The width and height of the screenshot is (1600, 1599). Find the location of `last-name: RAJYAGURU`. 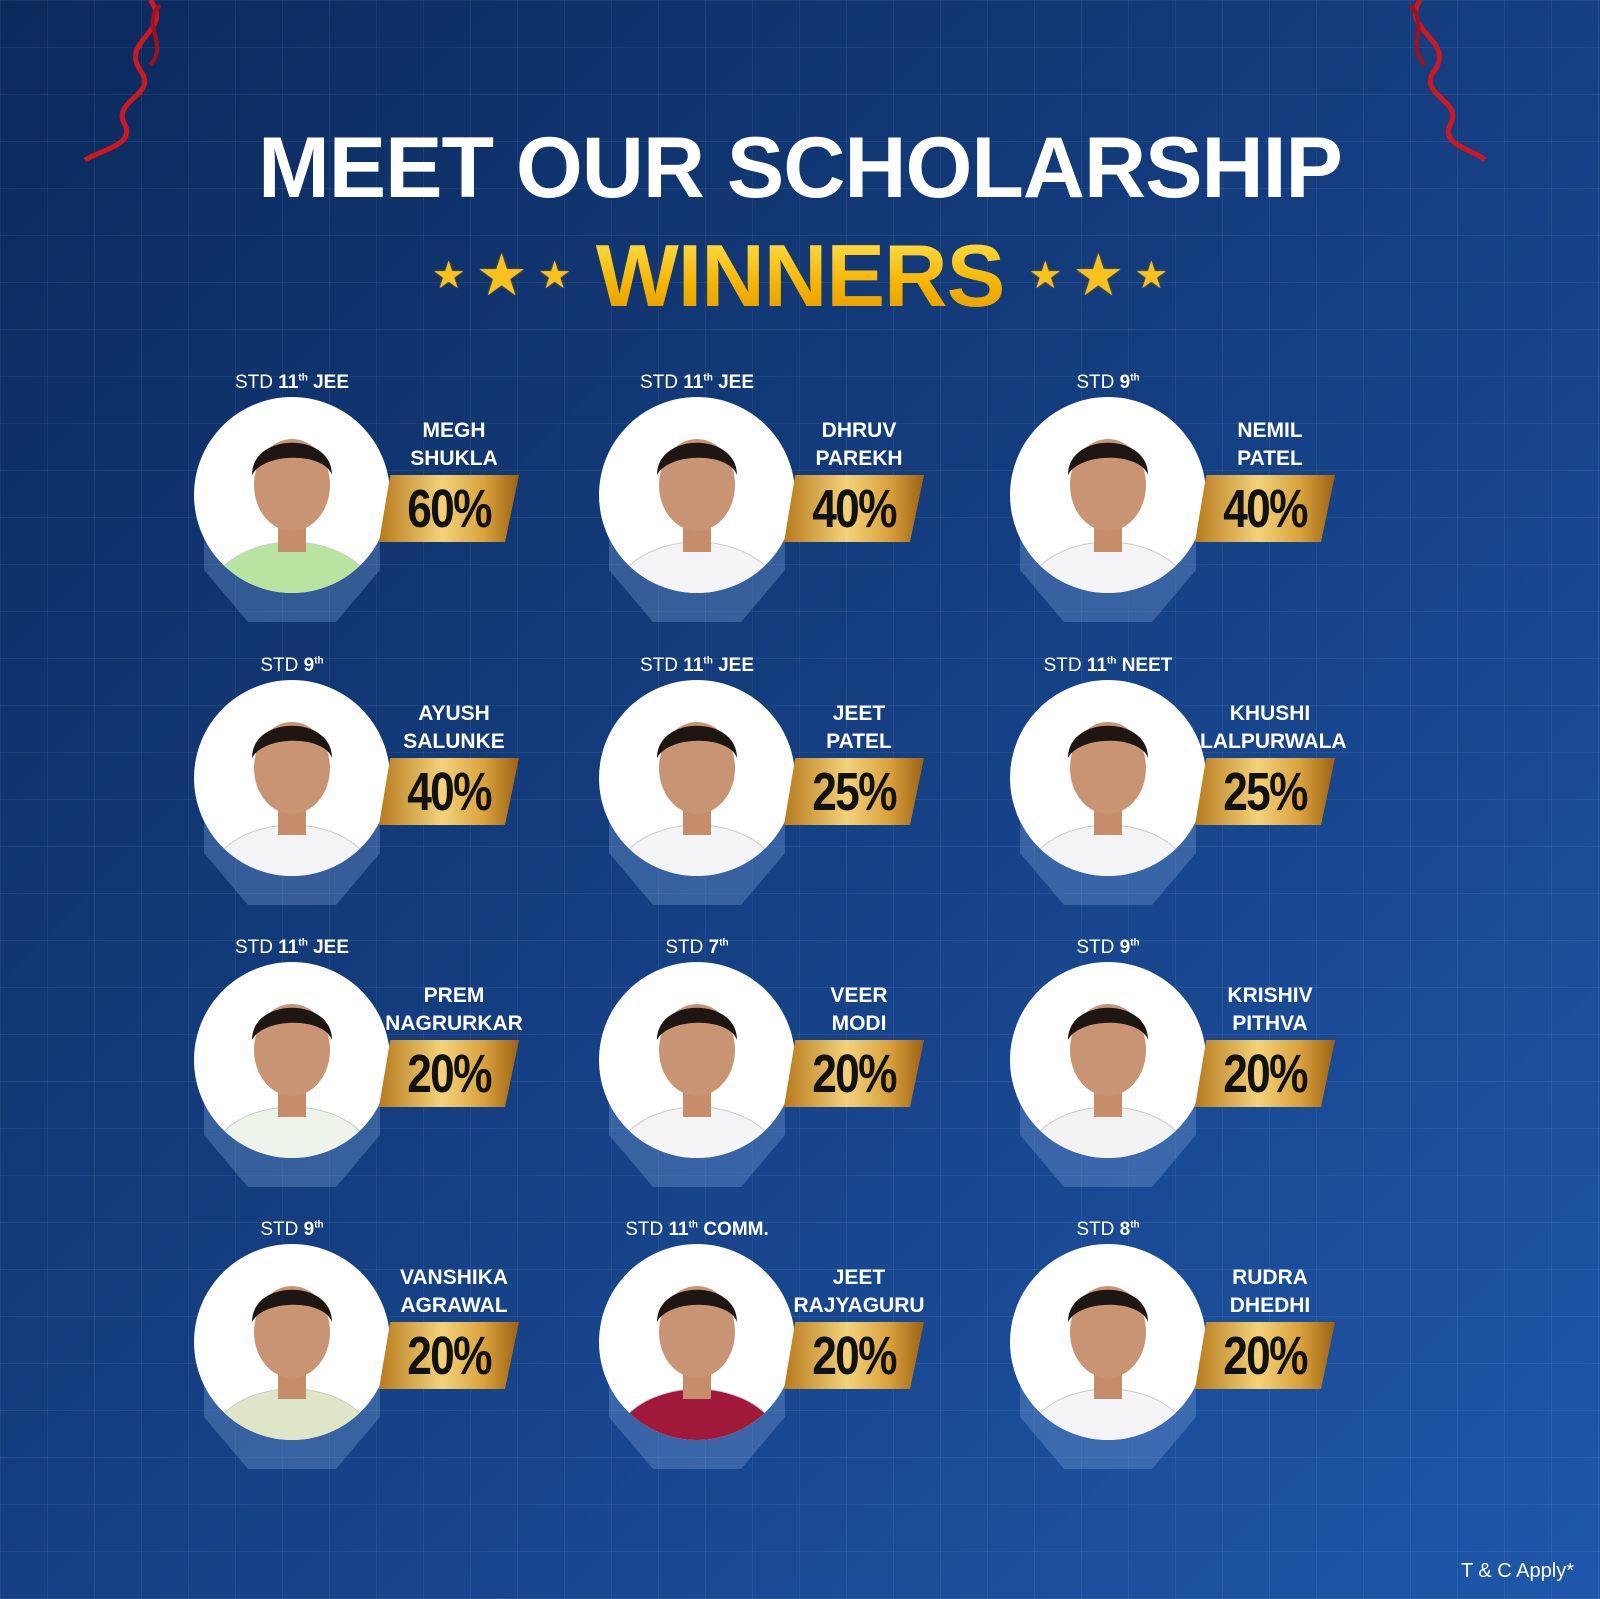

last-name: RAJYAGURU is located at coordinates (859, 1305).